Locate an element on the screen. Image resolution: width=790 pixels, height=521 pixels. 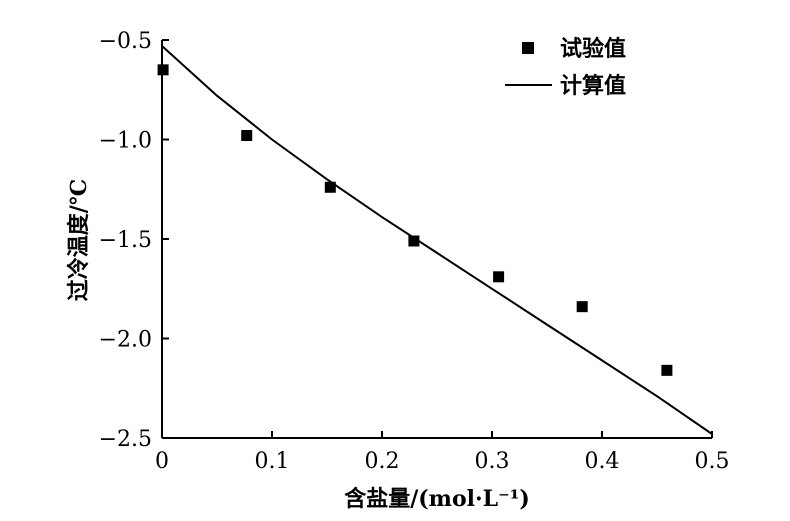
x-tick-label: 0.5 is located at coordinates (712, 461).